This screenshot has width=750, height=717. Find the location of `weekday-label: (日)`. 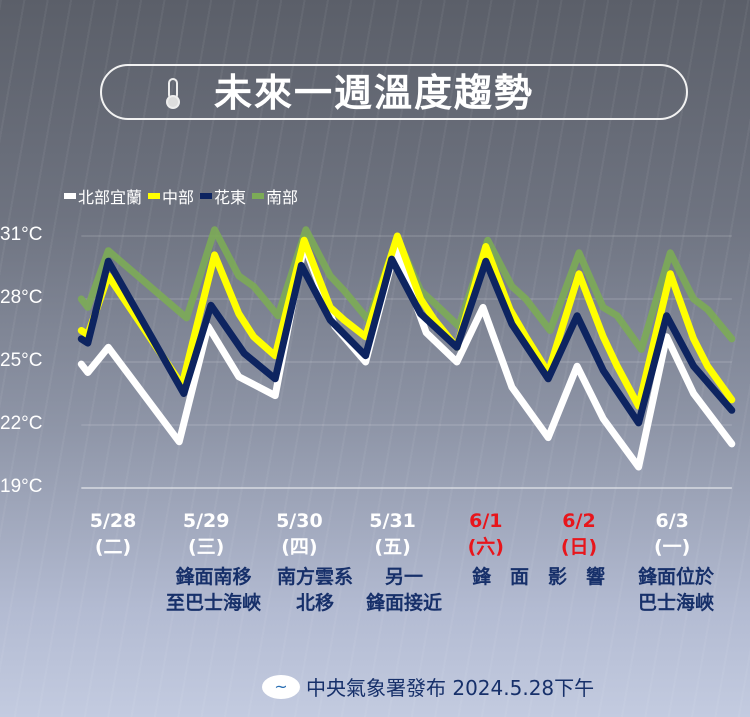

weekday-label: (日) is located at coordinates (579, 547).